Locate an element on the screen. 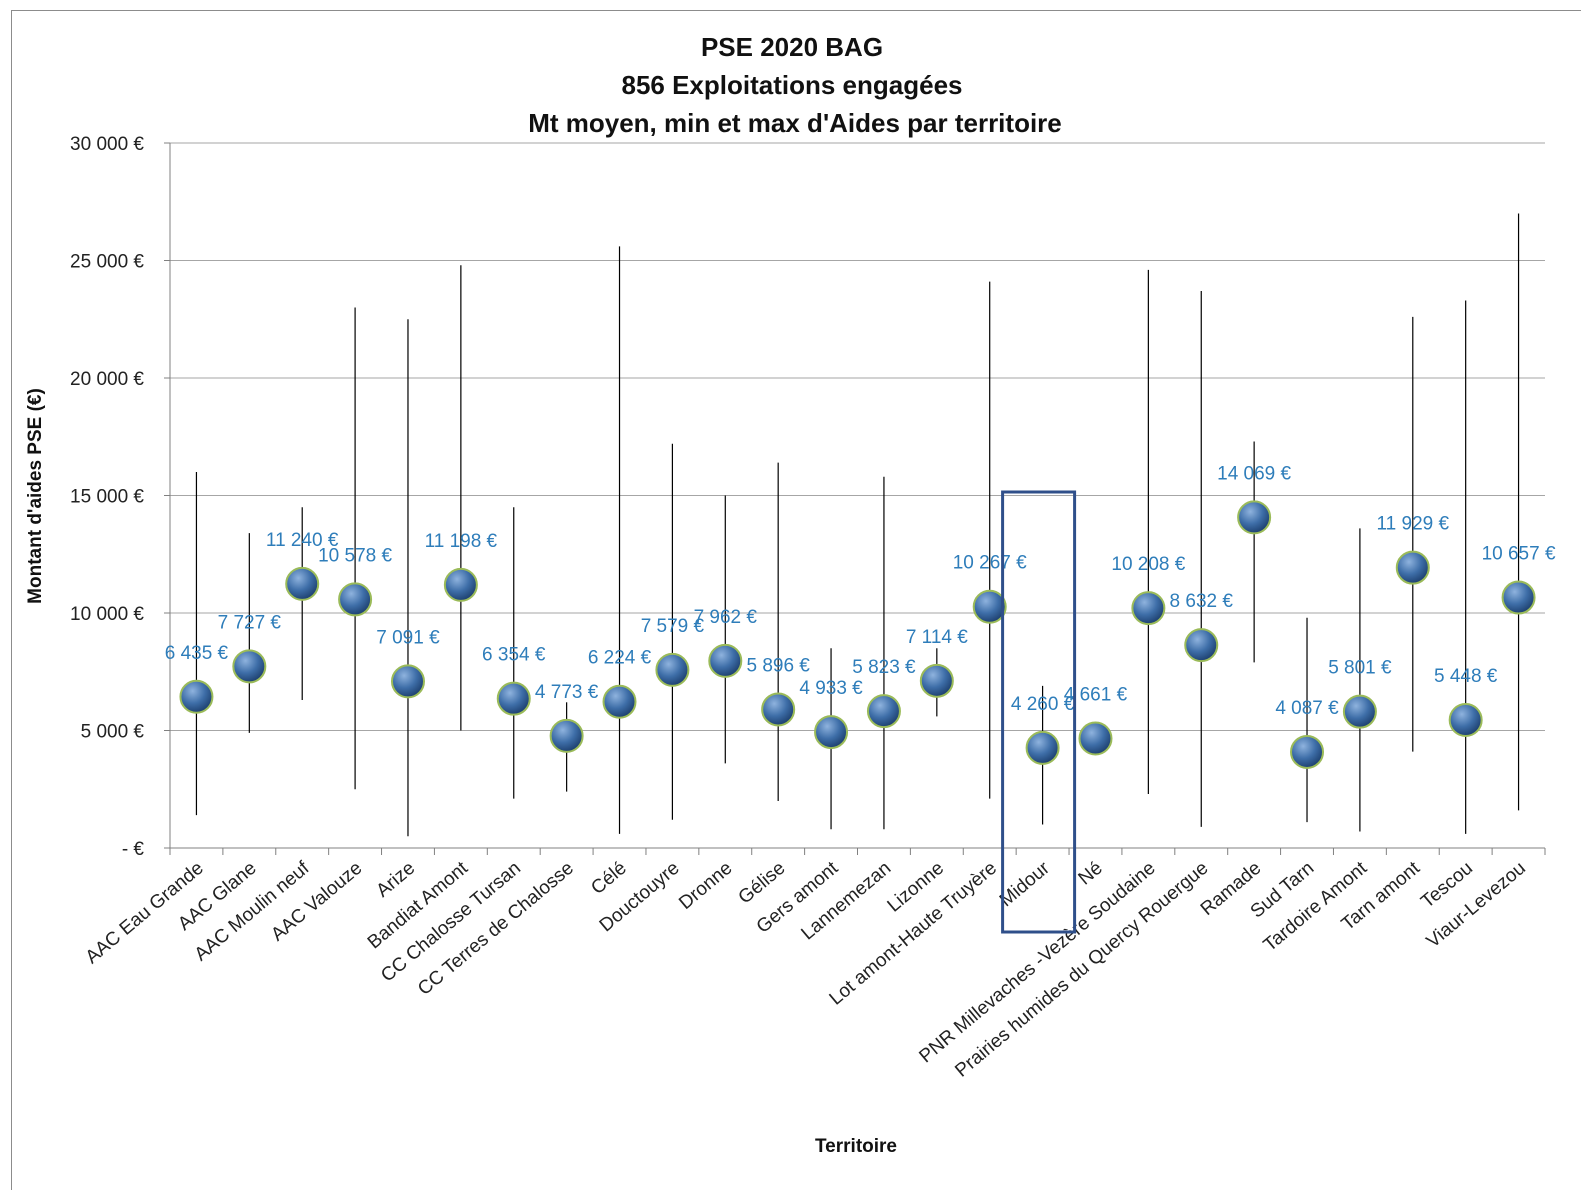  data-label: 5 448 € is located at coordinates (1466, 676).